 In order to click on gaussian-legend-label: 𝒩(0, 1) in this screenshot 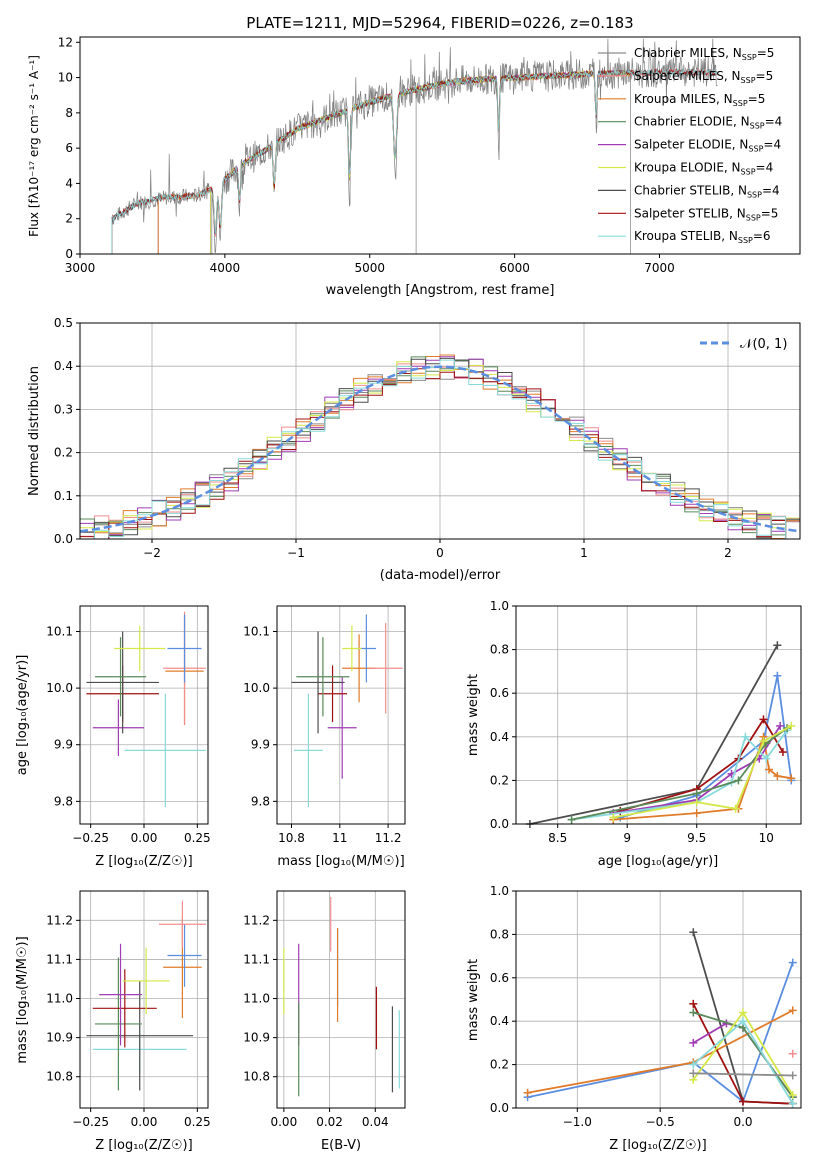, I will do `click(763, 344)`.